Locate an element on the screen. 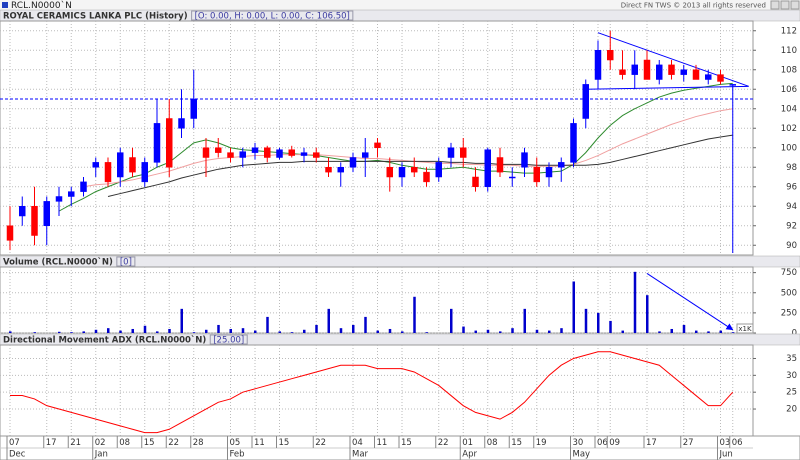 Image resolution: width=800 pixels, height=460 pixels. y-tick-label: 35 is located at coordinates (791, 359).